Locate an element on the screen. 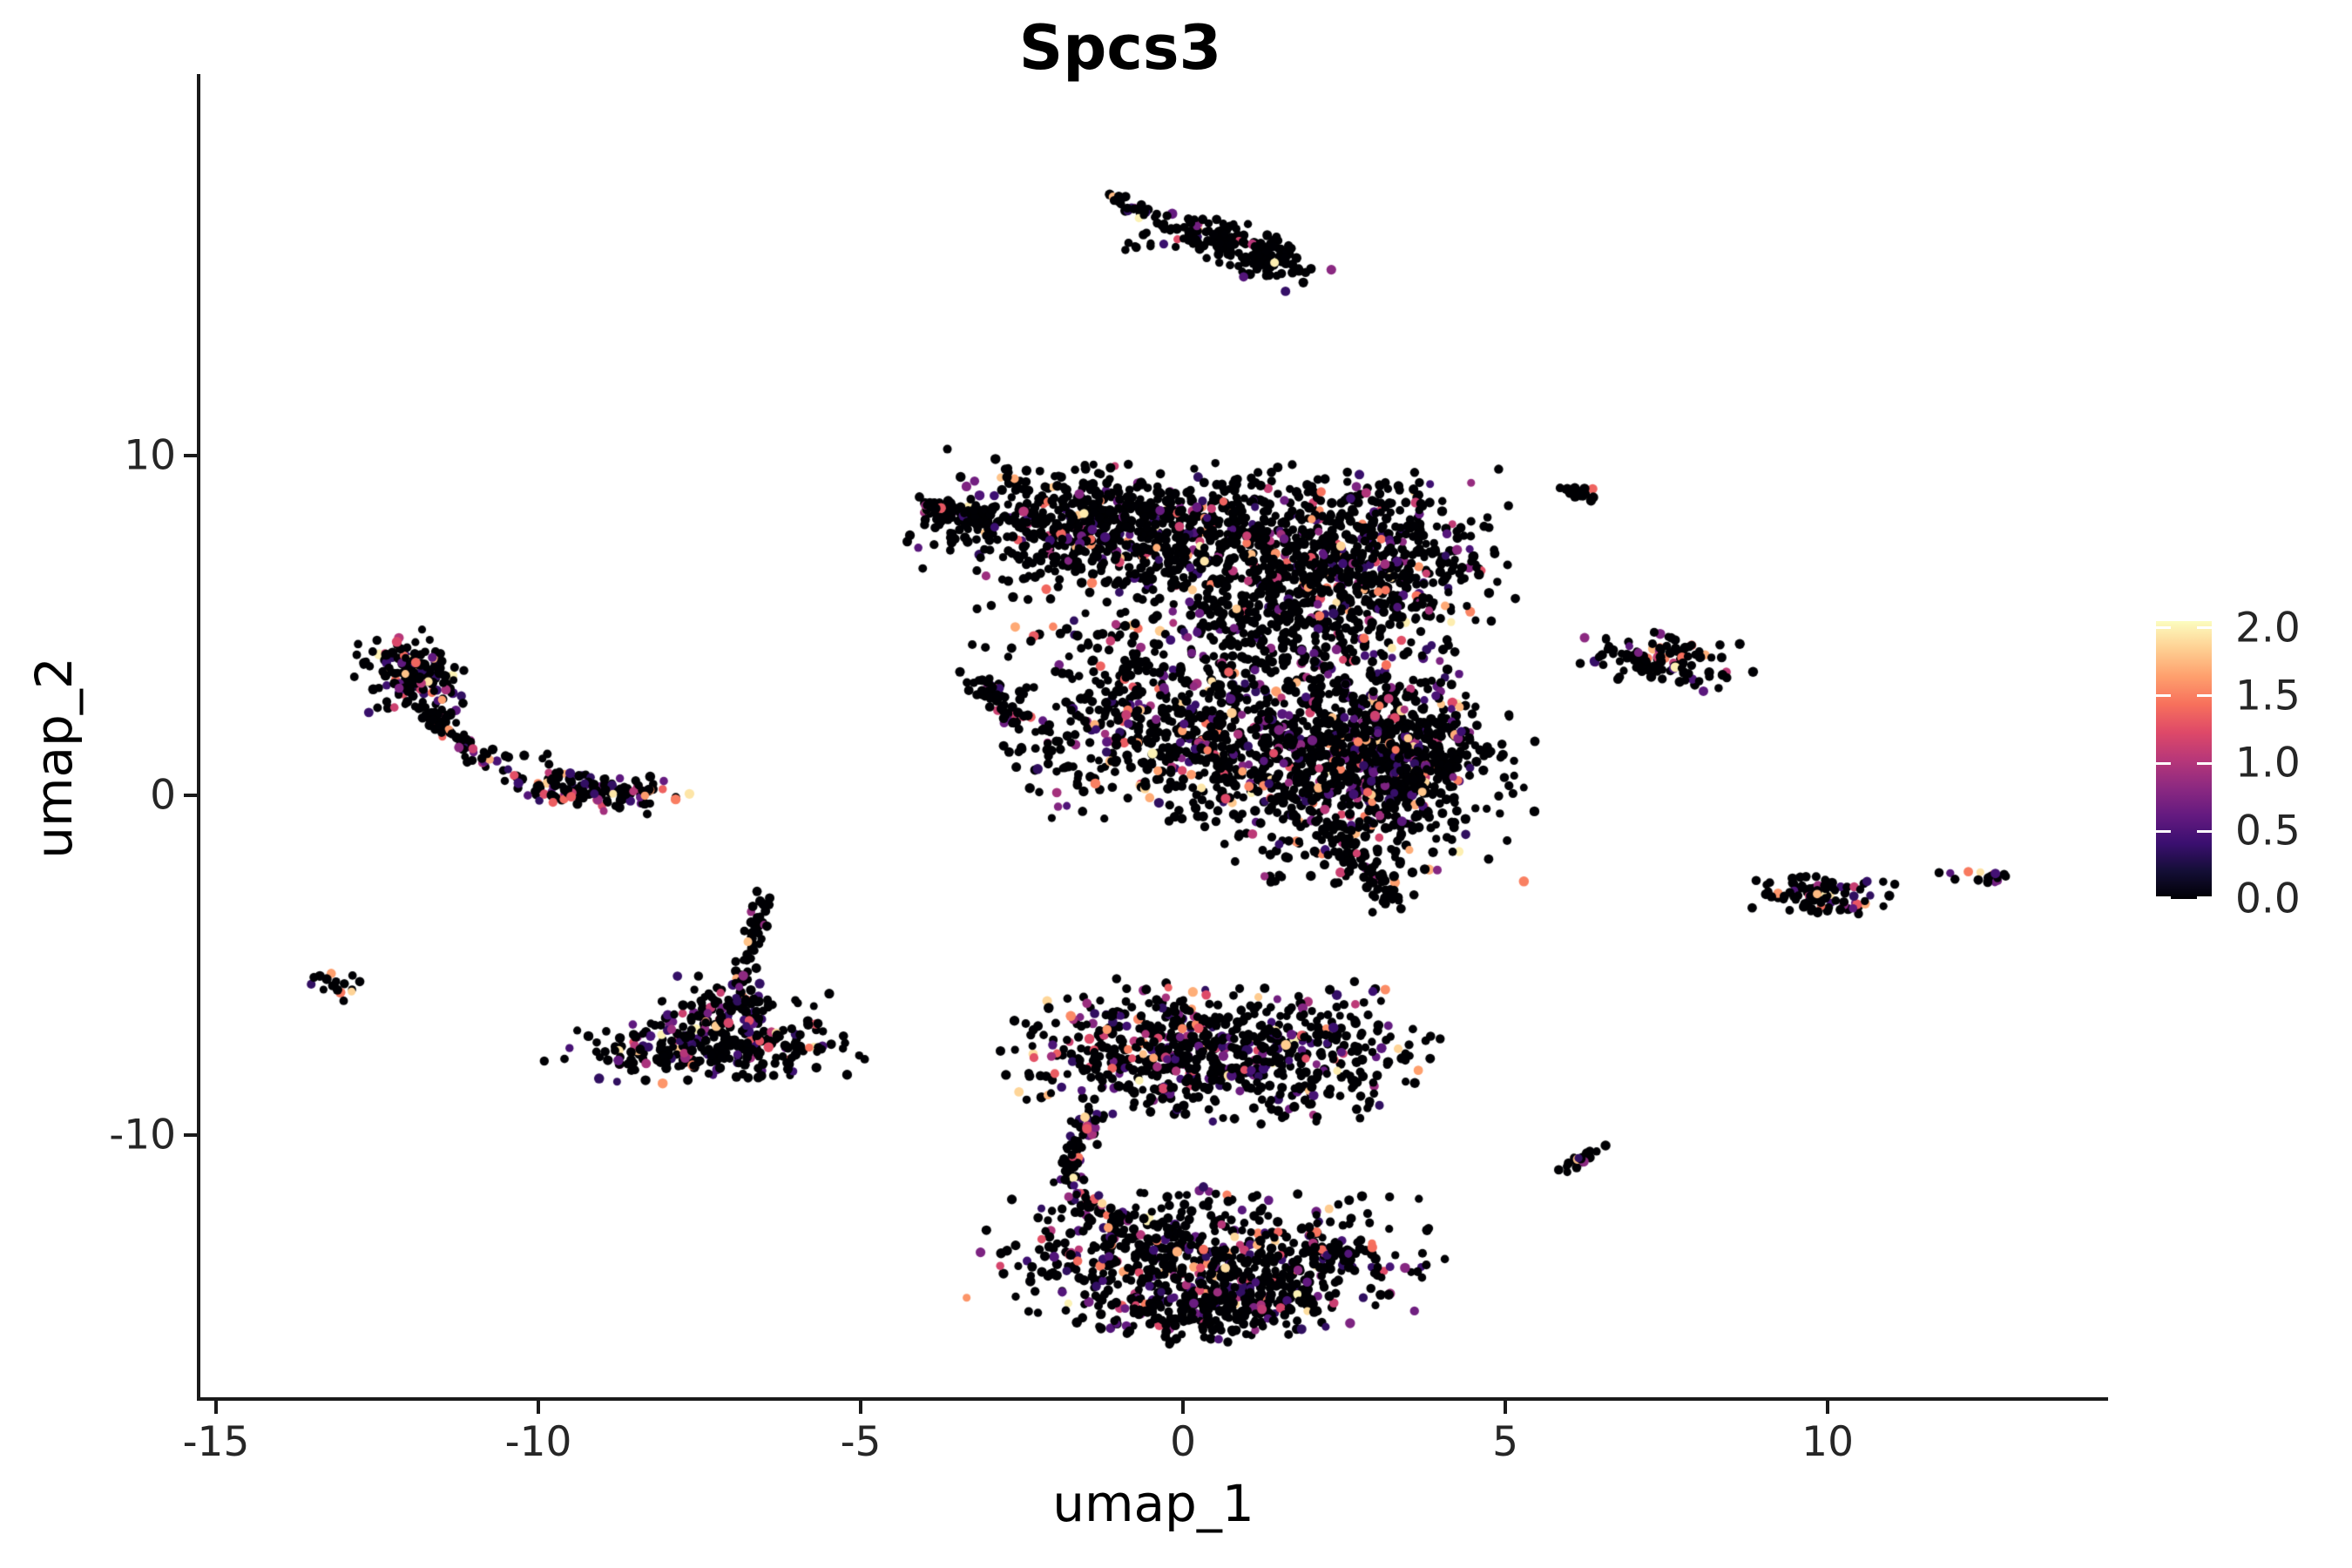 Image resolution: width=2352 pixels, height=1568 pixels. y-axis-title: umap_2 is located at coordinates (54, 758).